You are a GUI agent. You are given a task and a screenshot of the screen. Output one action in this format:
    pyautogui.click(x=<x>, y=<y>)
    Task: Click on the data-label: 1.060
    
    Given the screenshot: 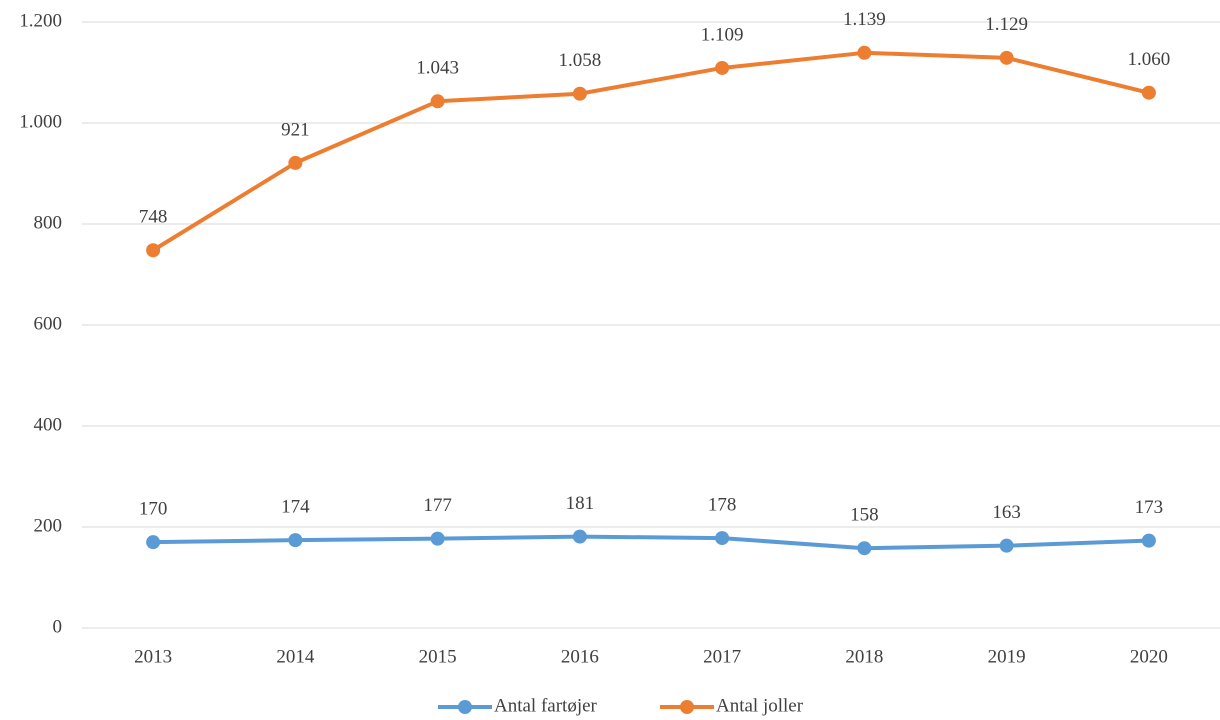 What is the action you would take?
    pyautogui.click(x=1149, y=59)
    